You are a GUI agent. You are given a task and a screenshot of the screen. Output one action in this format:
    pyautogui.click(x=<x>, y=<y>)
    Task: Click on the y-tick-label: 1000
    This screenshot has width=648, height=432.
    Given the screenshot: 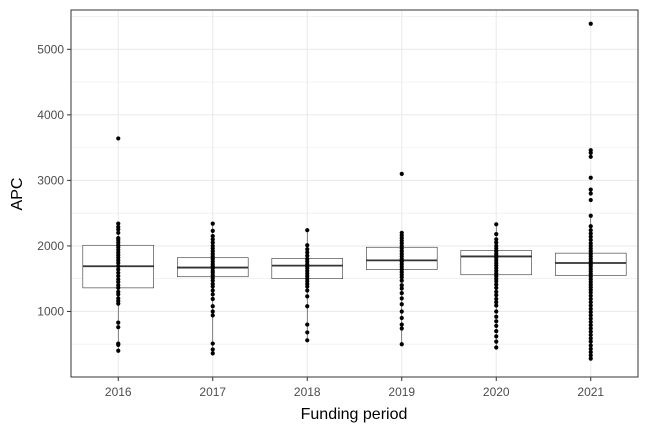 What is the action you would take?
    pyautogui.click(x=50, y=311)
    